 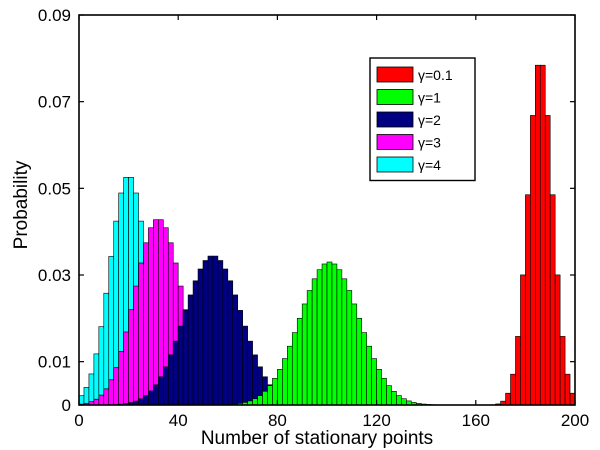 What do you see at coordinates (575, 420) in the screenshot?
I see `x-tick-label: 200` at bounding box center [575, 420].